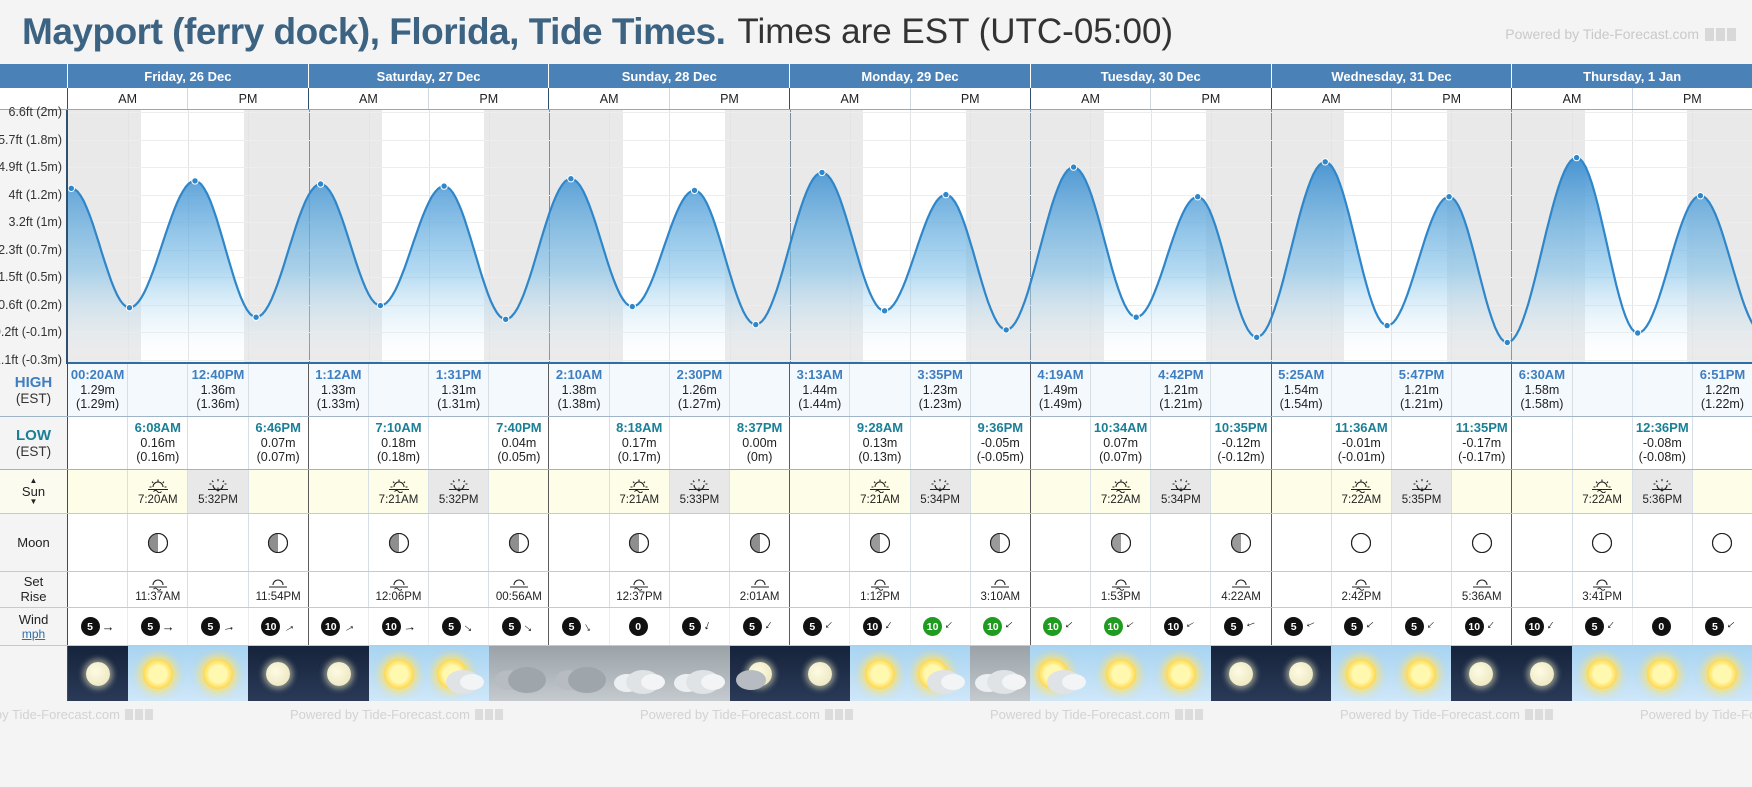 The width and height of the screenshot is (1752, 787). Describe the element at coordinates (820, 390) in the screenshot. I see `high-tide-cell: 3:13AM 1.44m (1.44m)` at that location.